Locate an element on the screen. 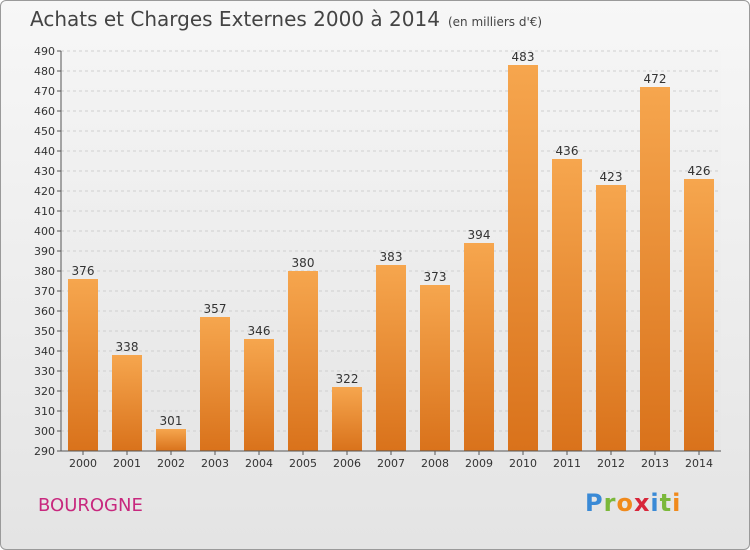 The width and height of the screenshot is (750, 550). proxiti-logo: Proxiti is located at coordinates (633, 503).